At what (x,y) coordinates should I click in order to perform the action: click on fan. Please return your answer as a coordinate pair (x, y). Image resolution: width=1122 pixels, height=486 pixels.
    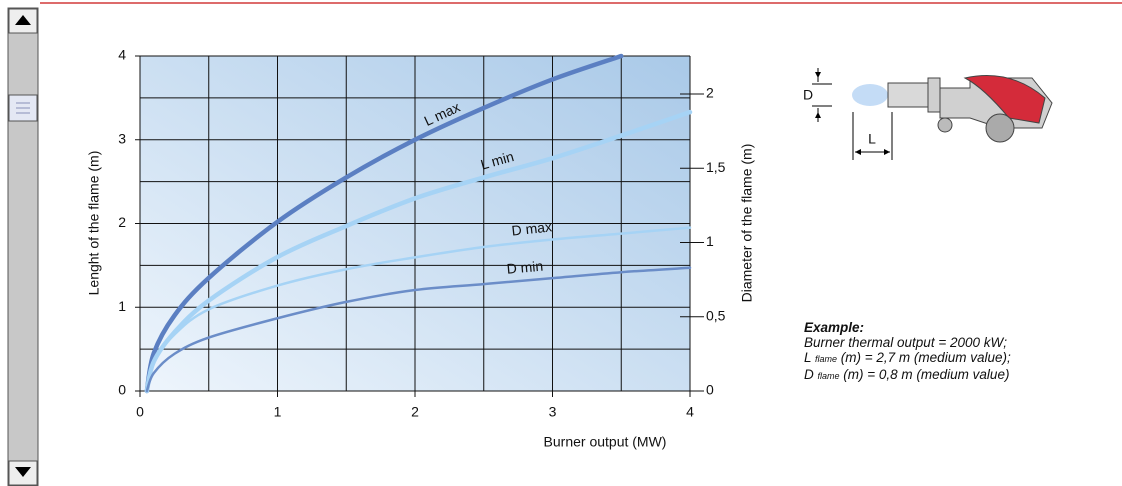
    Looking at the image, I should click on (1000, 128).